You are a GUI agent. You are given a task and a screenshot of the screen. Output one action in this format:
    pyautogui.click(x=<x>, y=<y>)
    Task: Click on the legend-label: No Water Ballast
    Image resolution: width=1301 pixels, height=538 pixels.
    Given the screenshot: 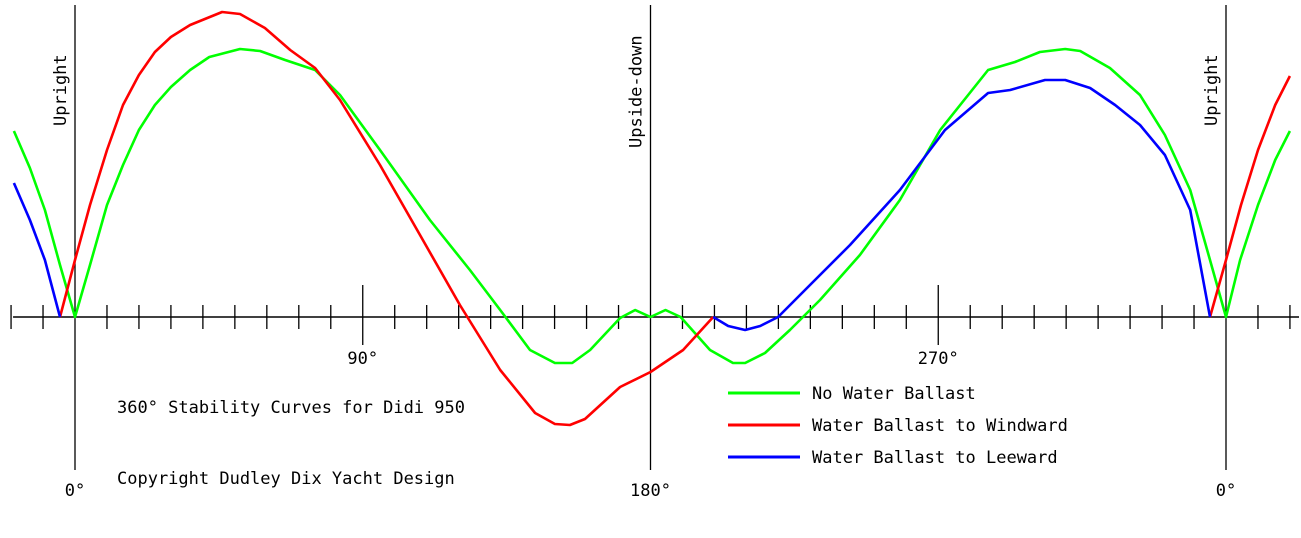 What is the action you would take?
    pyautogui.click(x=894, y=394)
    